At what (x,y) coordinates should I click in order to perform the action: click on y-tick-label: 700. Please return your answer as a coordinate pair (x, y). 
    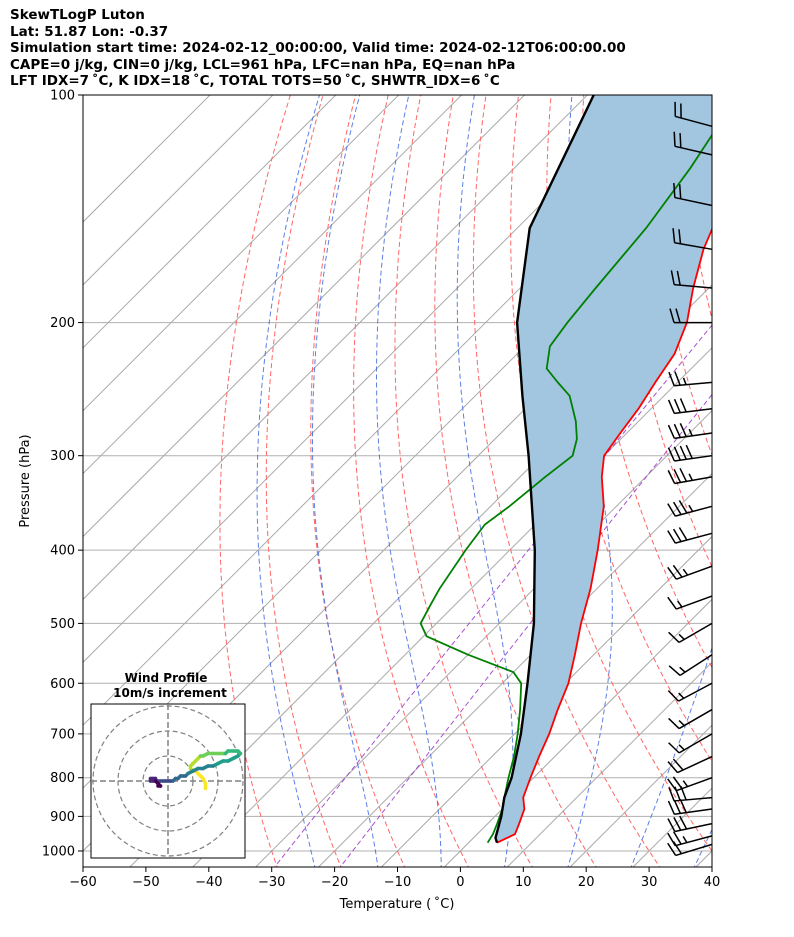
    Looking at the image, I should click on (62, 734).